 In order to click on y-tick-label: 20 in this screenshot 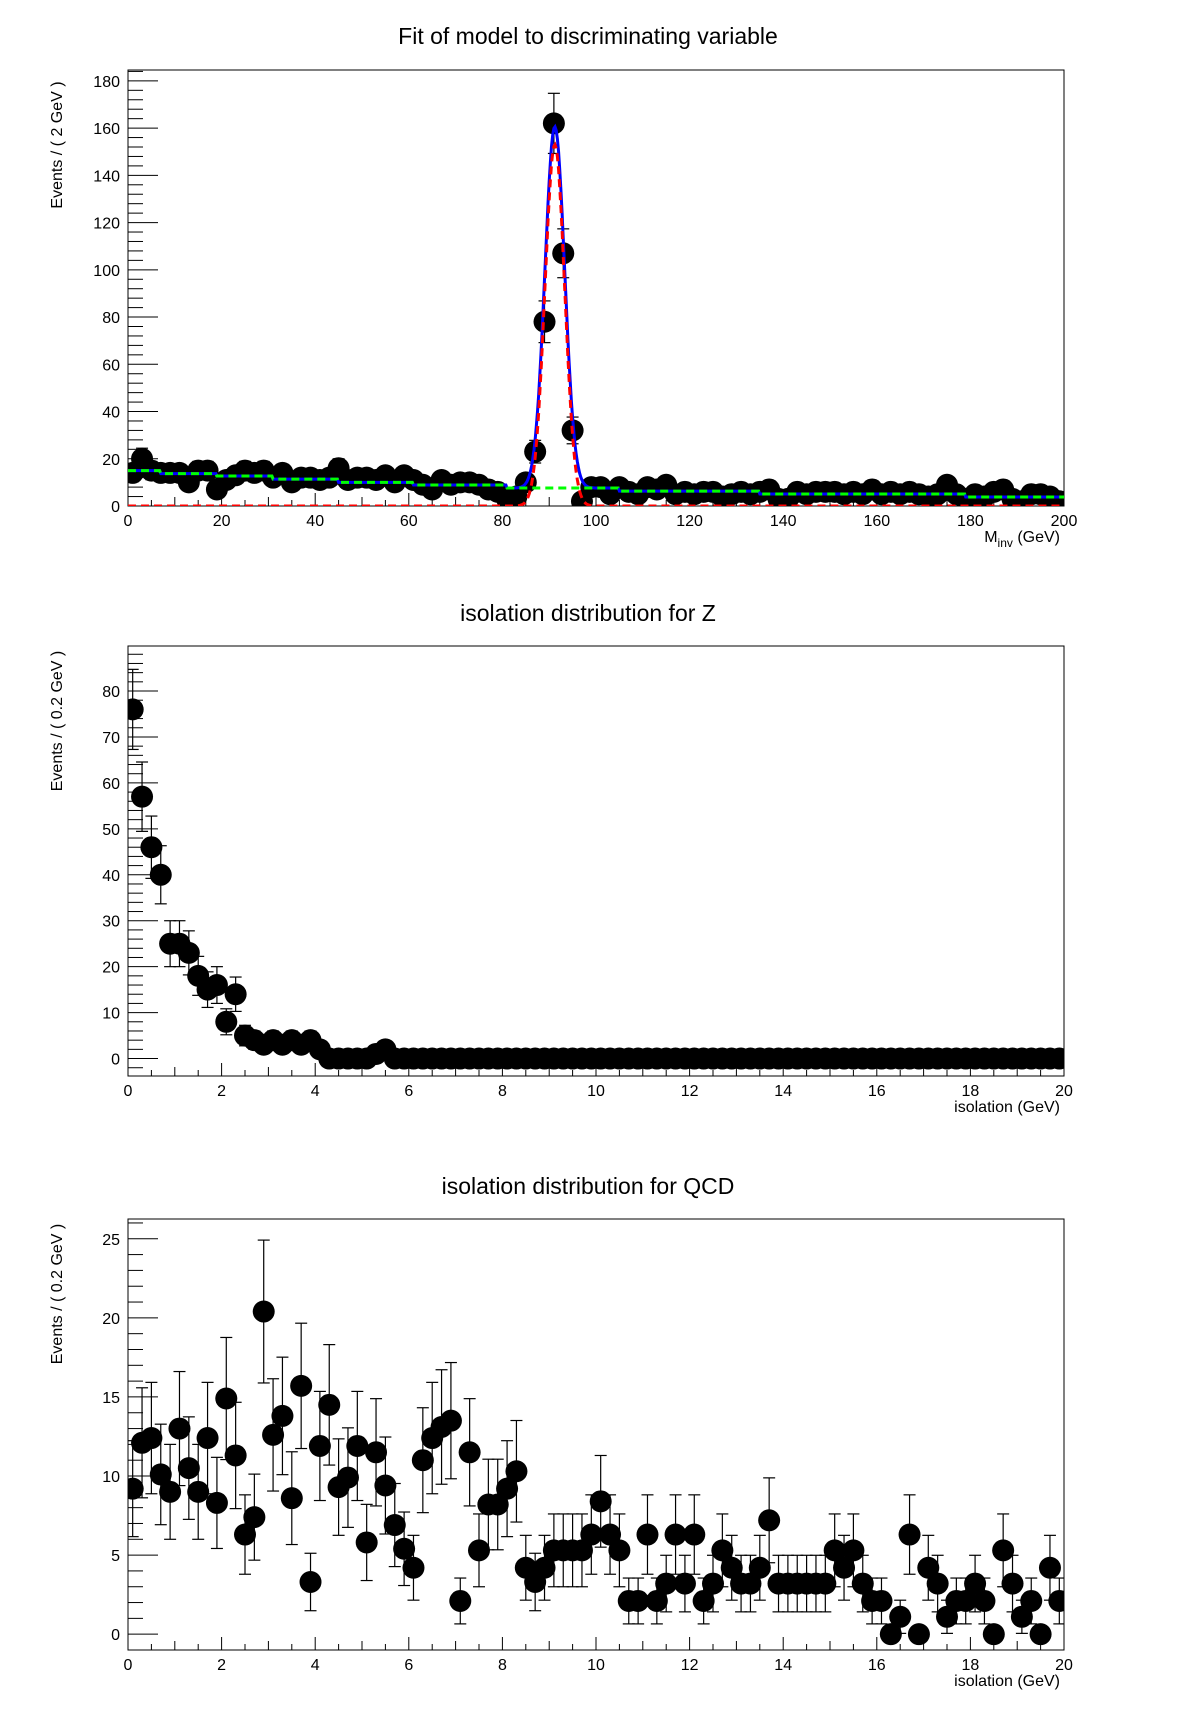, I will do `click(111, 1319)`.